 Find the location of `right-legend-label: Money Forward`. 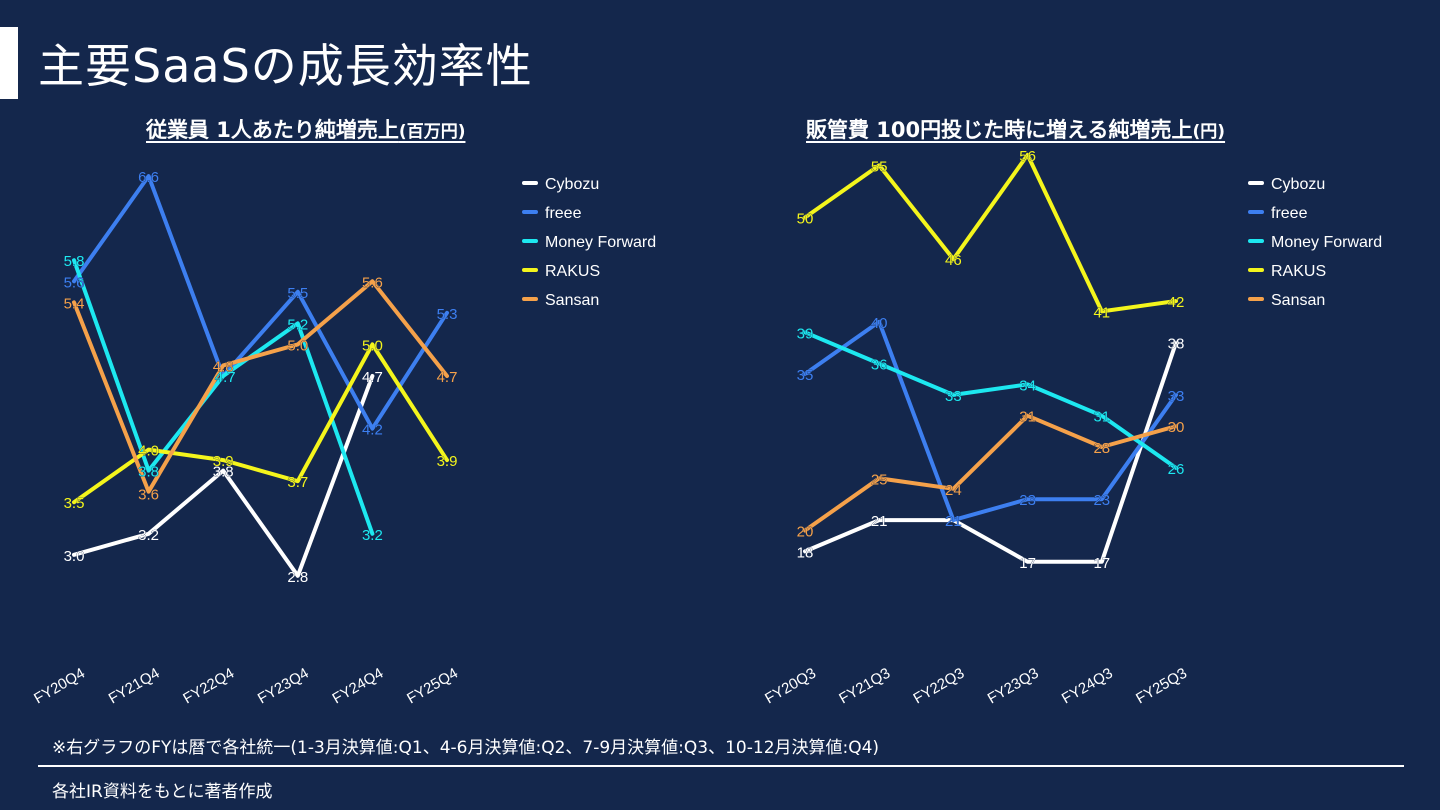

right-legend-label: Money Forward is located at coordinates (1326, 242).